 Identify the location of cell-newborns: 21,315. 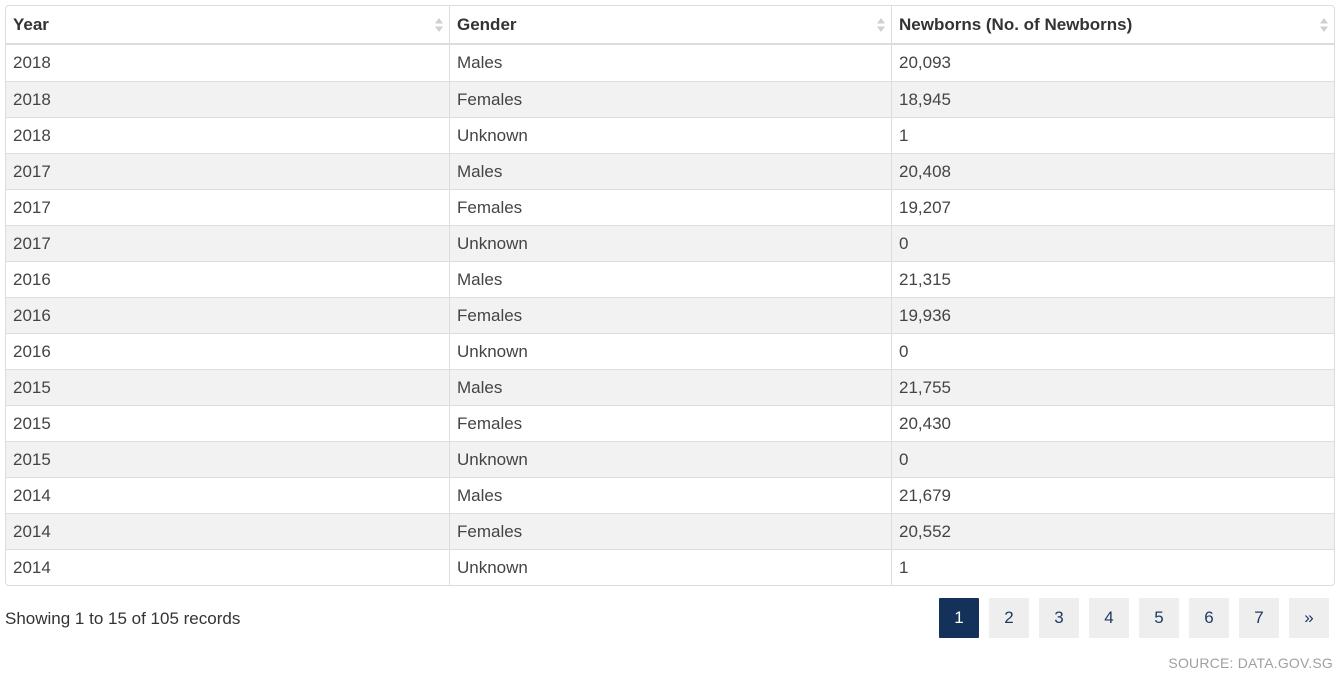
(1112, 279).